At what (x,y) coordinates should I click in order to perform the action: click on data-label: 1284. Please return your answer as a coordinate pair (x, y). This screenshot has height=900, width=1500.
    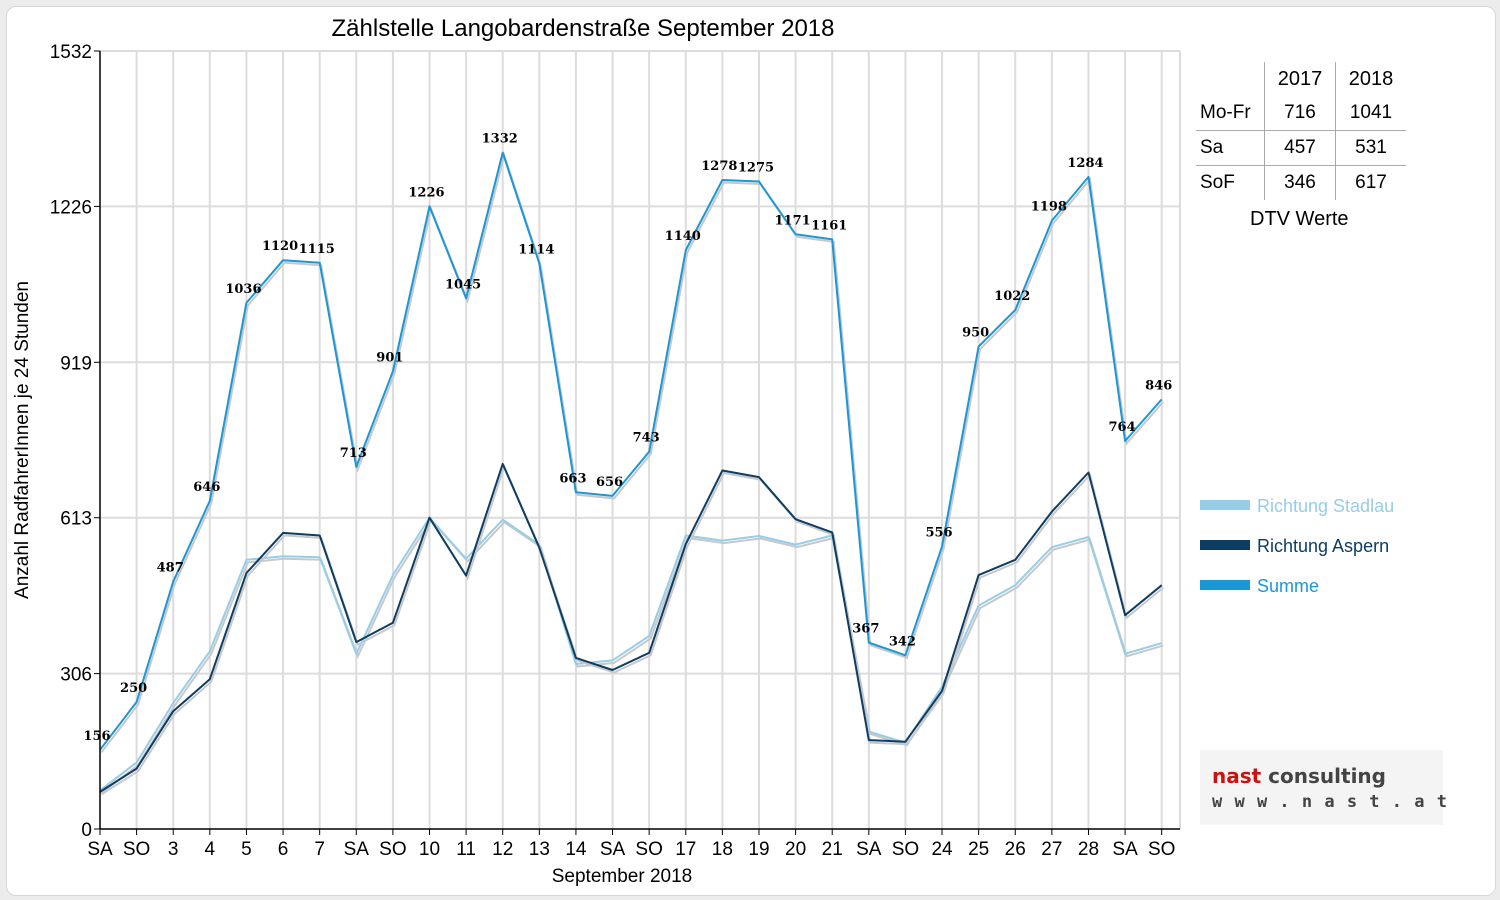
    Looking at the image, I should click on (1085, 163).